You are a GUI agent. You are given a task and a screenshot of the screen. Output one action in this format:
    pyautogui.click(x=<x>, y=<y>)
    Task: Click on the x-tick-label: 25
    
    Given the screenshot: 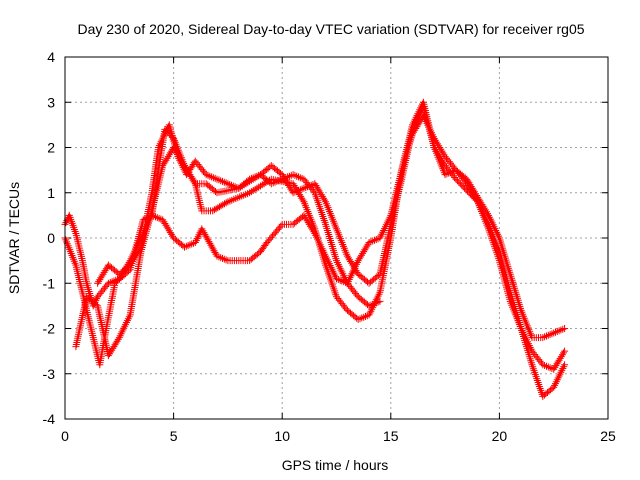 What is the action you would take?
    pyautogui.click(x=608, y=436)
    